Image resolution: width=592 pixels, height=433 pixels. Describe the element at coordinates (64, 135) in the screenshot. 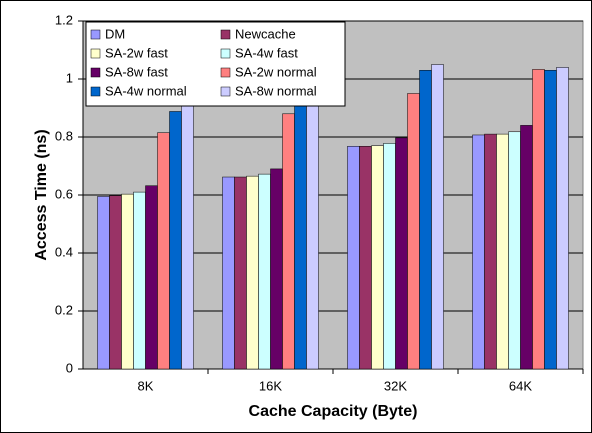

I see `y-tick-label: 0.8` at that location.